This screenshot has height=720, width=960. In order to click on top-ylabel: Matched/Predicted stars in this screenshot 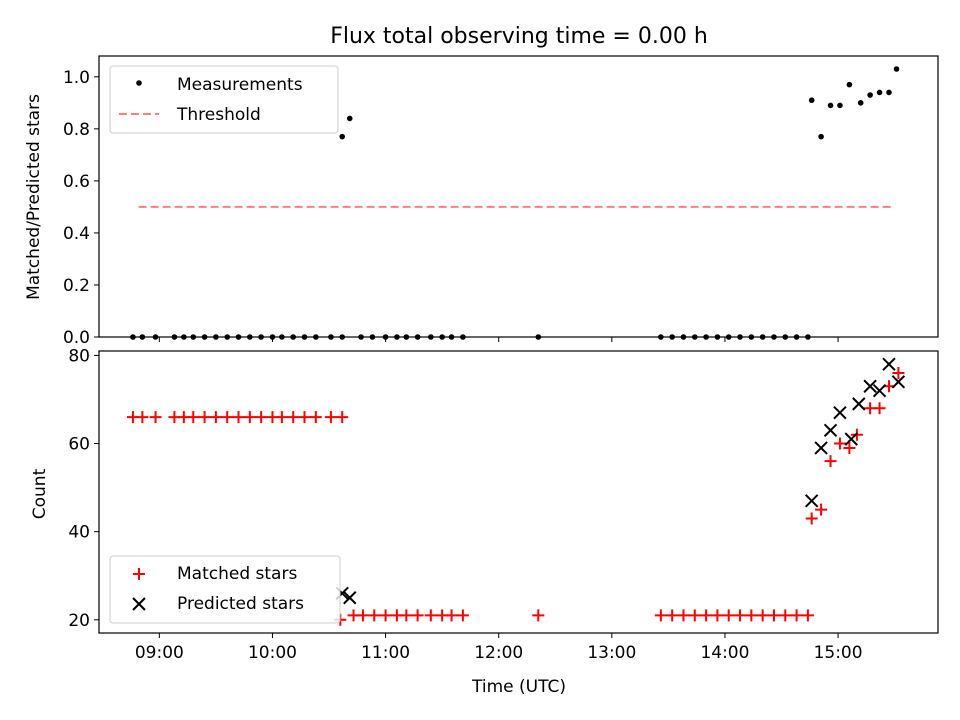, I will do `click(34, 197)`.